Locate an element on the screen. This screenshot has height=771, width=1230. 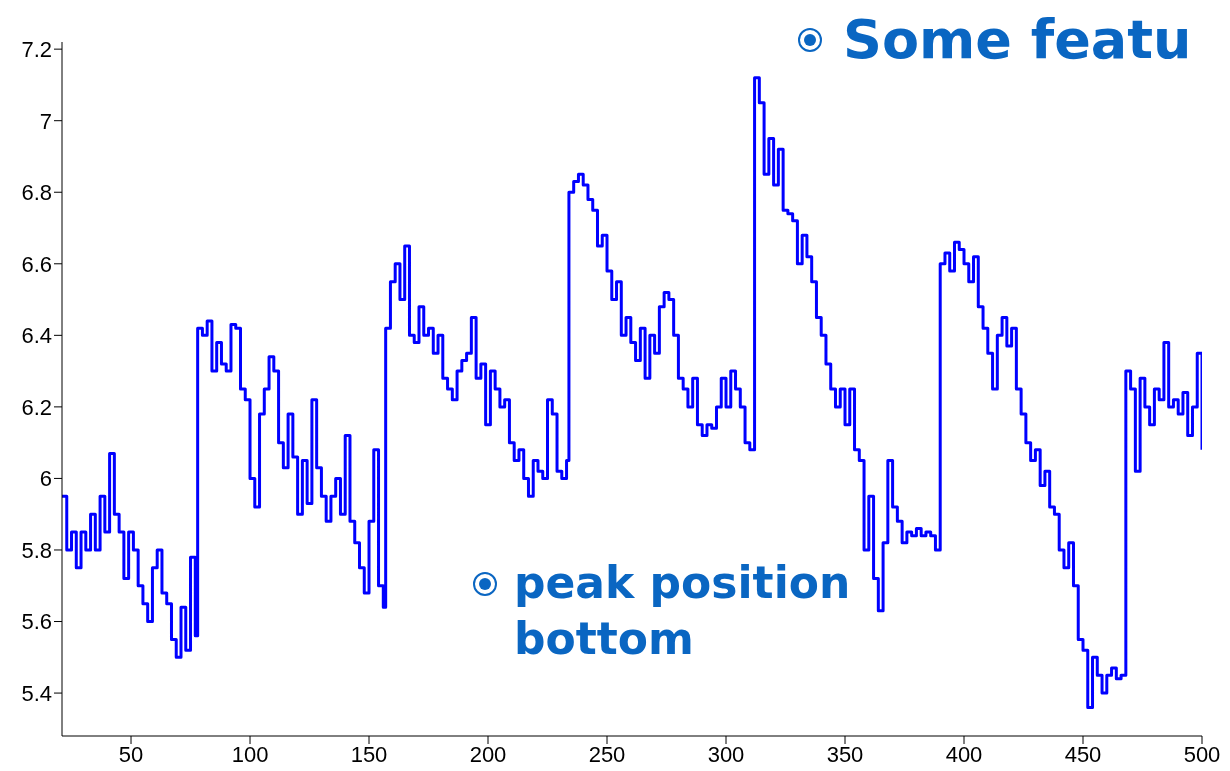
y-tick-label: 6.6 is located at coordinates (36, 264).